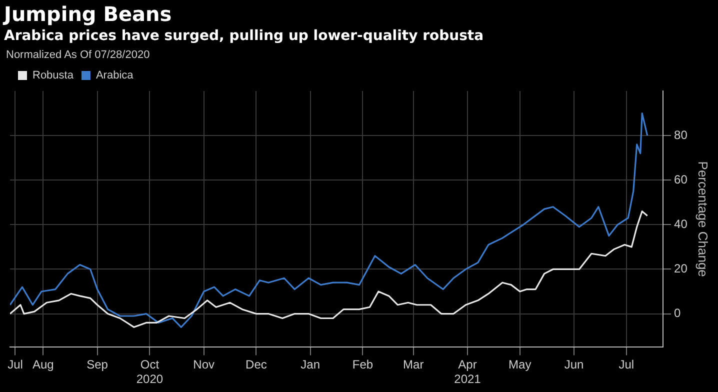 This screenshot has width=718, height=392. Describe the element at coordinates (363, 365) in the screenshot. I see `x-tick-label: Feb` at that location.